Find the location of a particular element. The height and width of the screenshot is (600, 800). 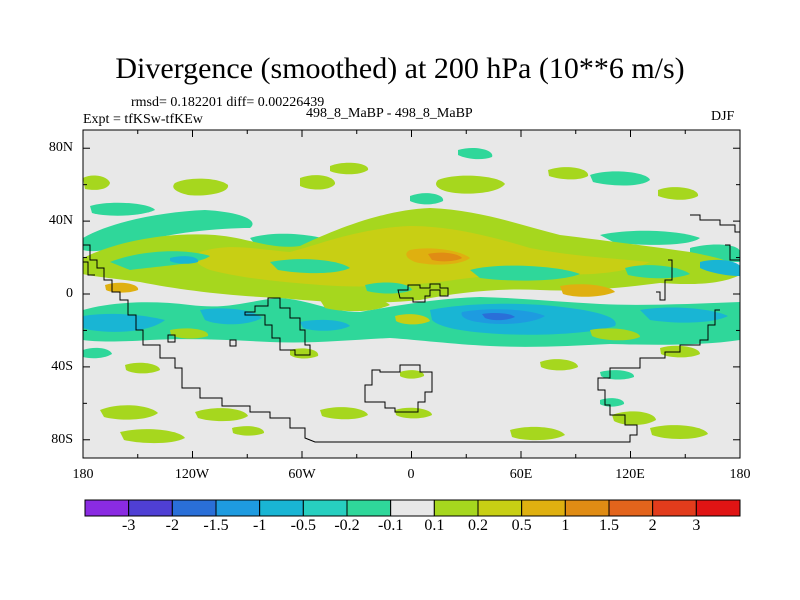

colorbar-label: -0.2 is located at coordinates (347, 525).